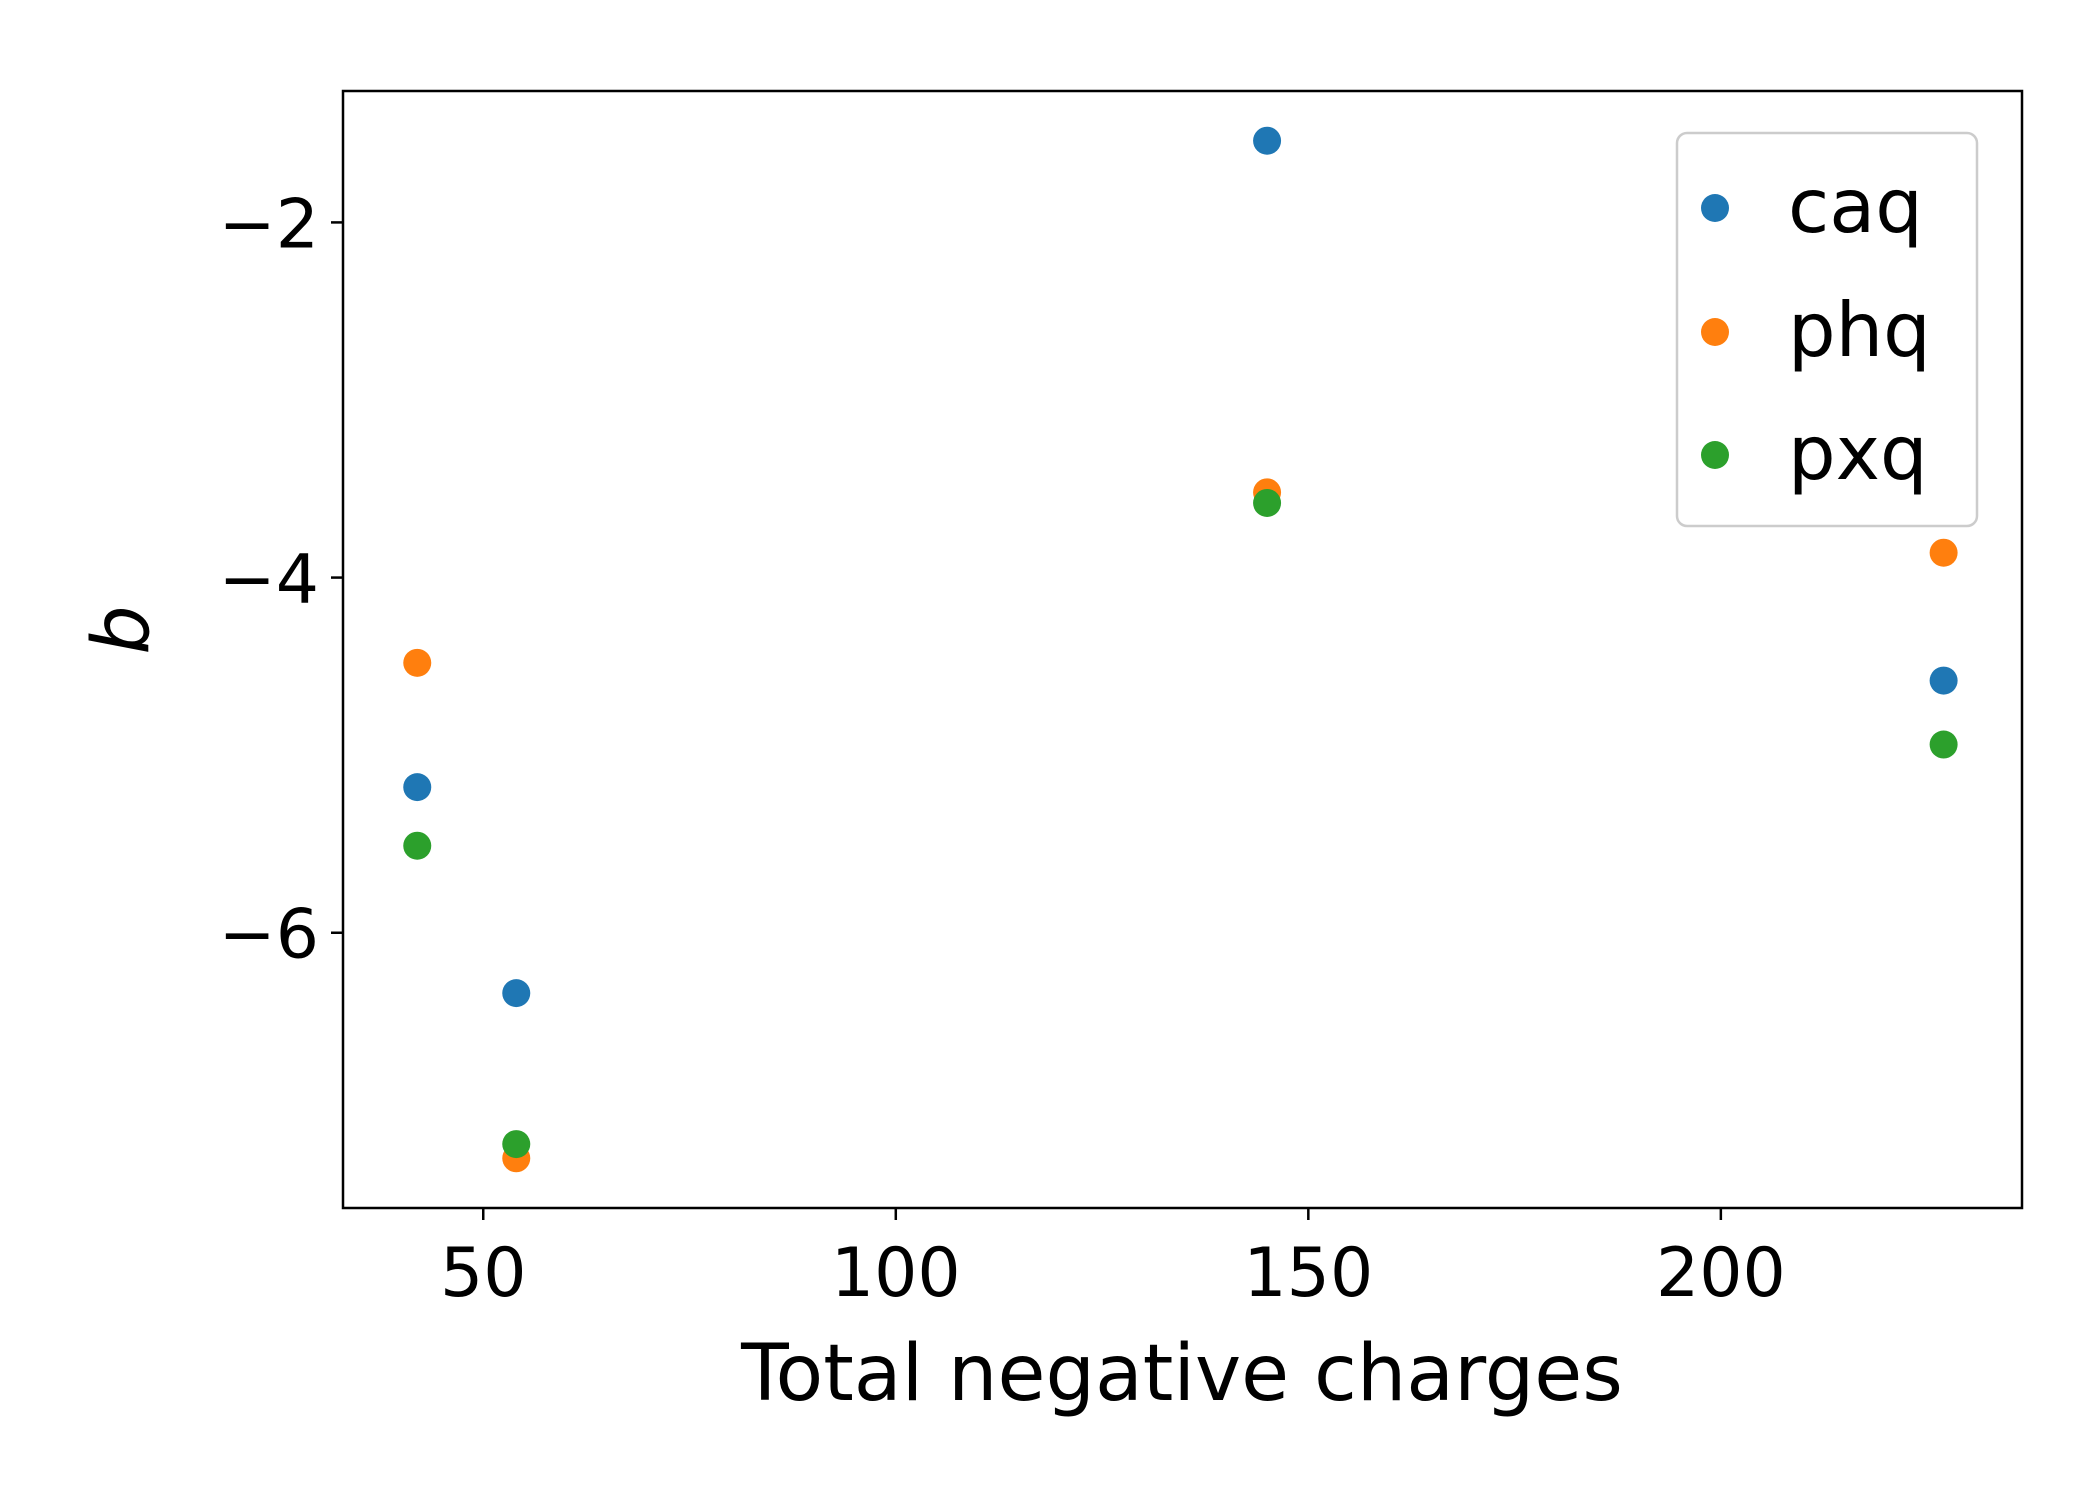 The width and height of the screenshot is (2100, 1500). What do you see at coordinates (269, 224) in the screenshot?
I see `y-tick-label: −2` at bounding box center [269, 224].